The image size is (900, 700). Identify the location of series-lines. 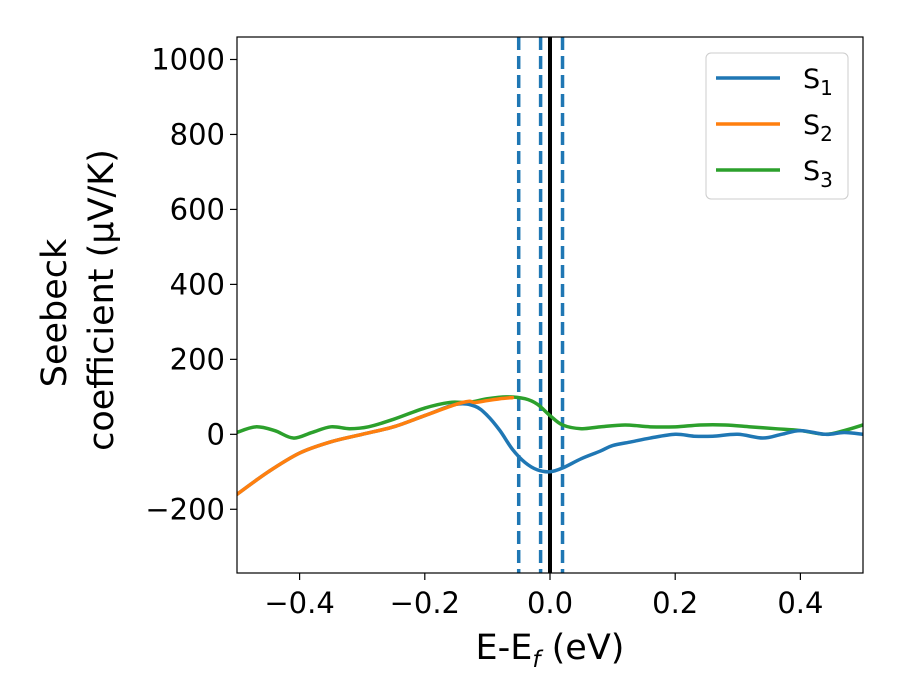
(550, 446).